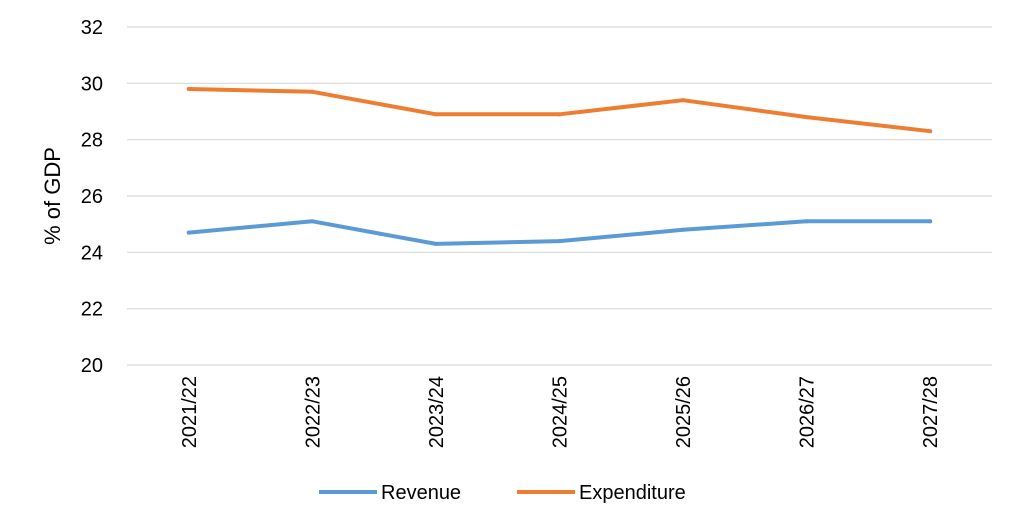 The height and width of the screenshot is (527, 1024). I want to click on x-tick-label: 2026/27, so click(808, 412).